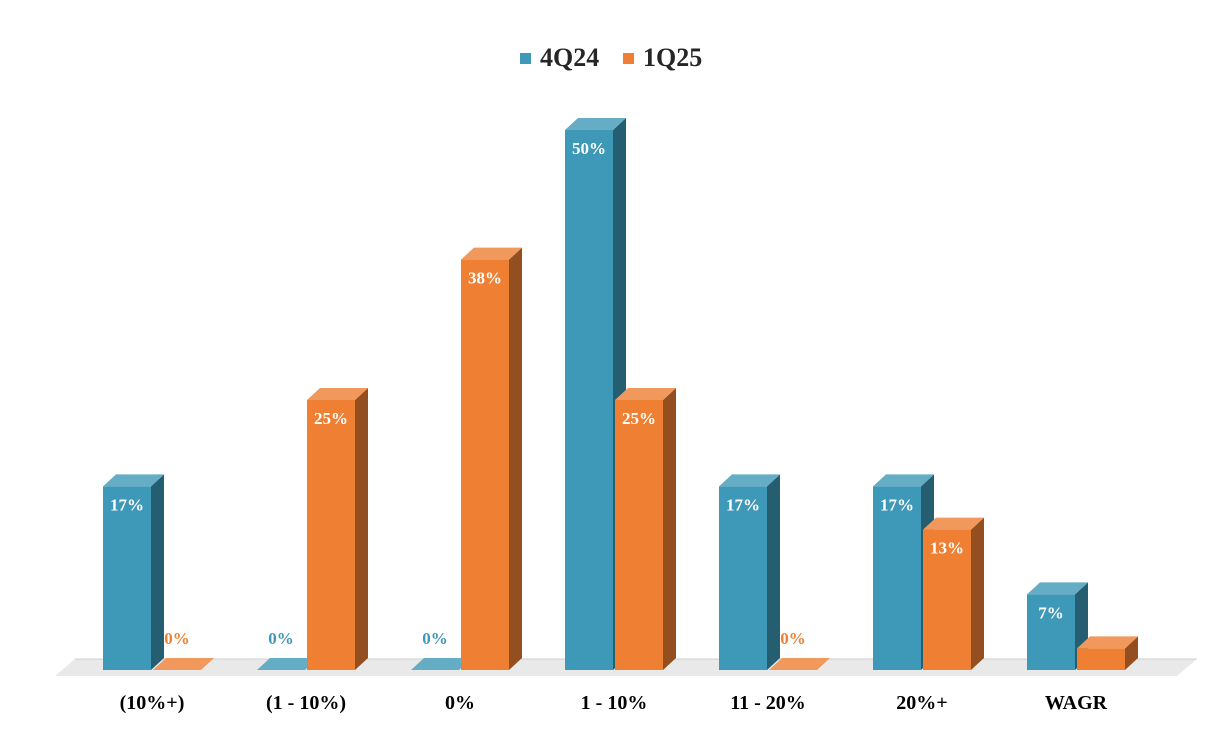 The width and height of the screenshot is (1225, 754). What do you see at coordinates (1051, 612) in the screenshot?
I see `data-label: 7%` at bounding box center [1051, 612].